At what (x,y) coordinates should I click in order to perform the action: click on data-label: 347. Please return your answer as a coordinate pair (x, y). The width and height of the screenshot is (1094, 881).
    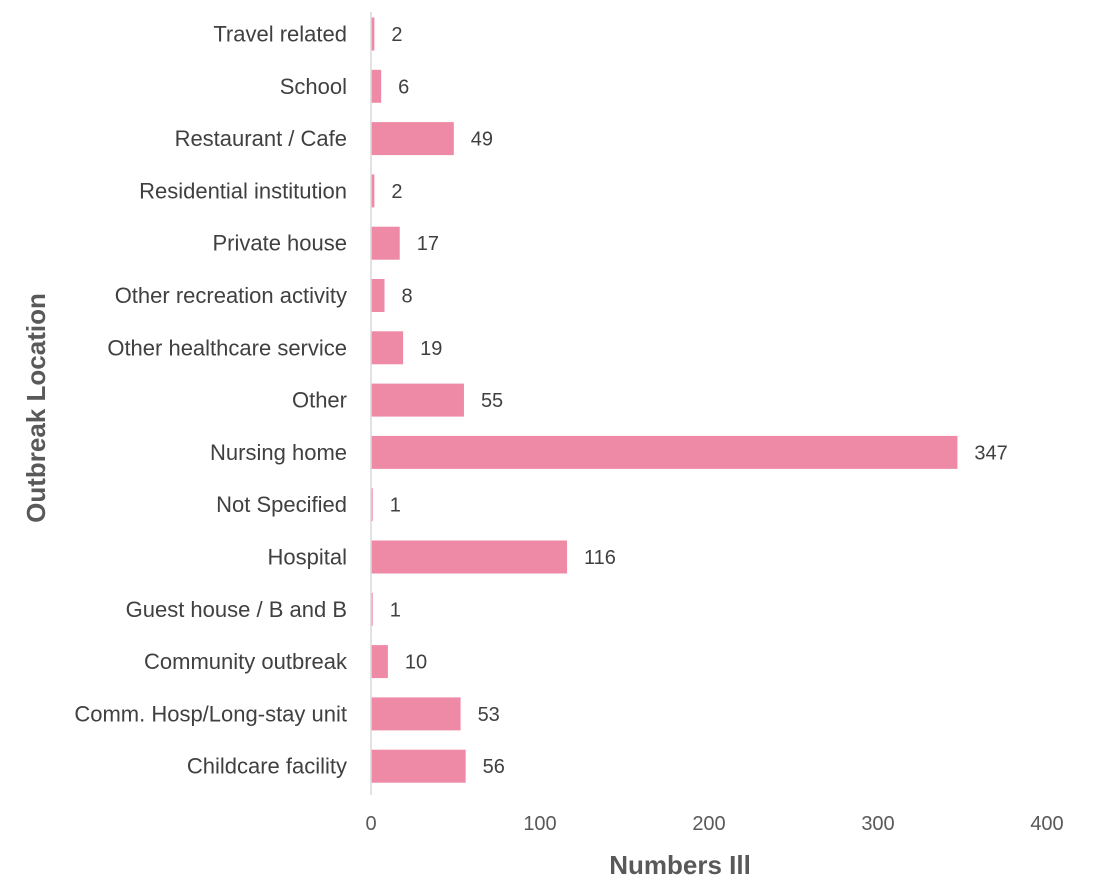
    Looking at the image, I should click on (990, 453).